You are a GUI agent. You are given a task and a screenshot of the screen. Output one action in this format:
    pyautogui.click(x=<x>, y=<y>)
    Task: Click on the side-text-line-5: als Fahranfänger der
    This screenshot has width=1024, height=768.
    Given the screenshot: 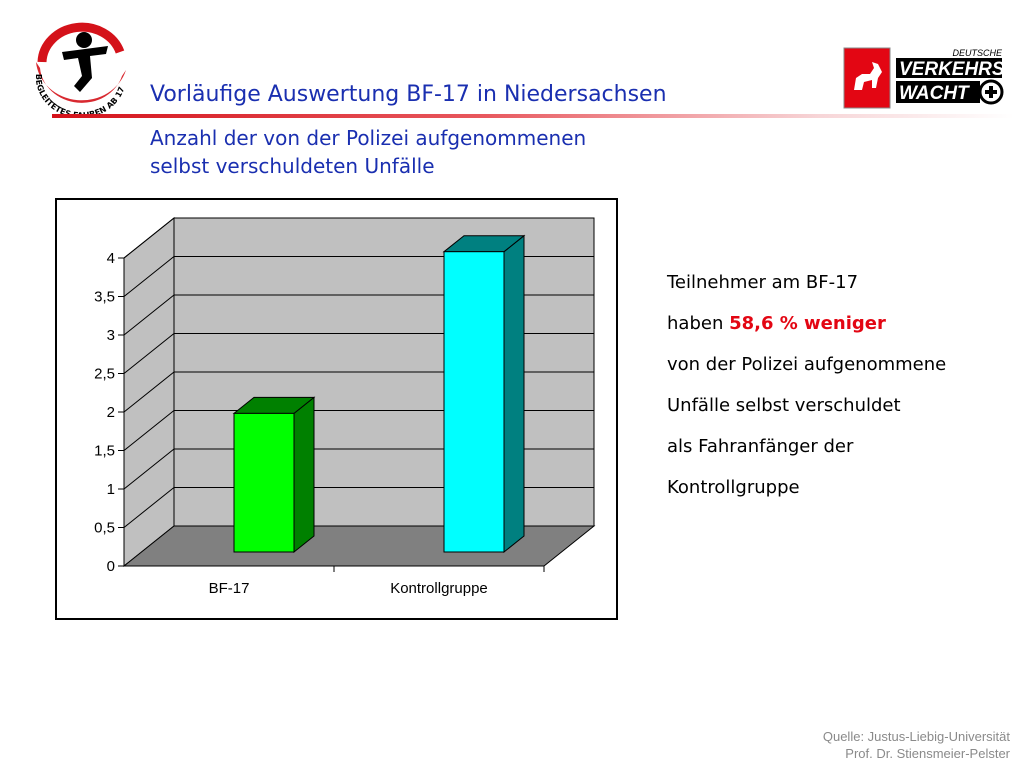 What is the action you would take?
    pyautogui.click(x=760, y=446)
    